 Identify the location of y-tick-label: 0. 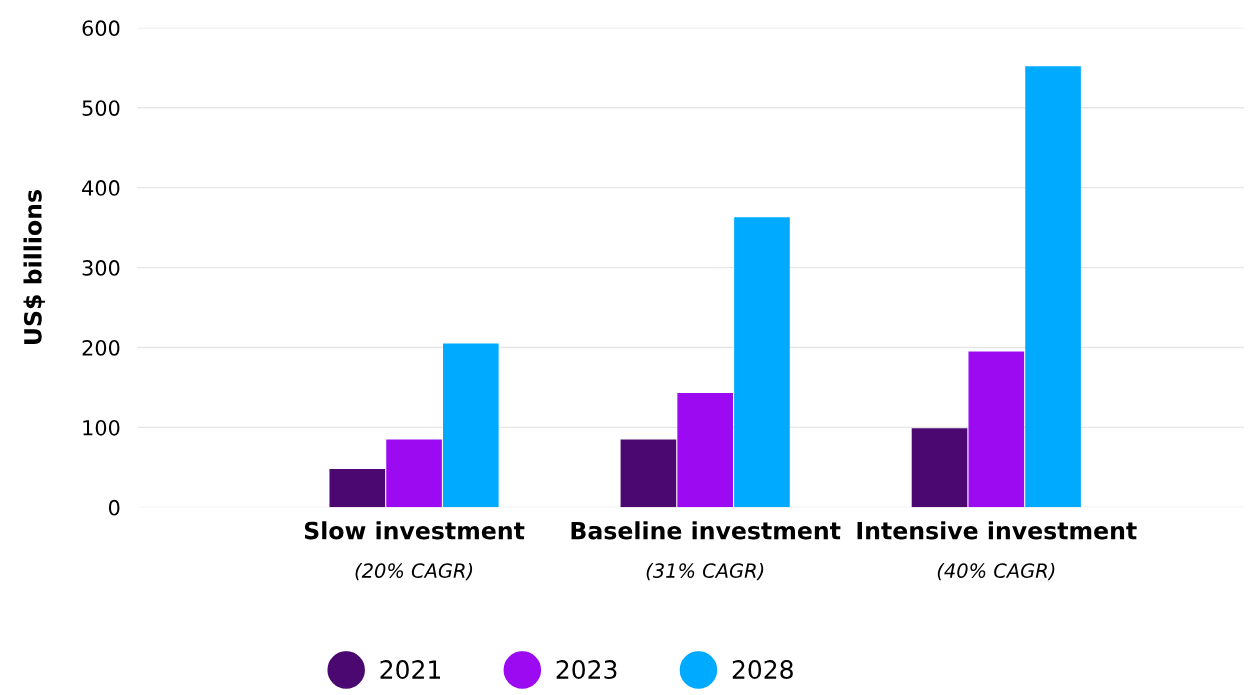
(114, 507).